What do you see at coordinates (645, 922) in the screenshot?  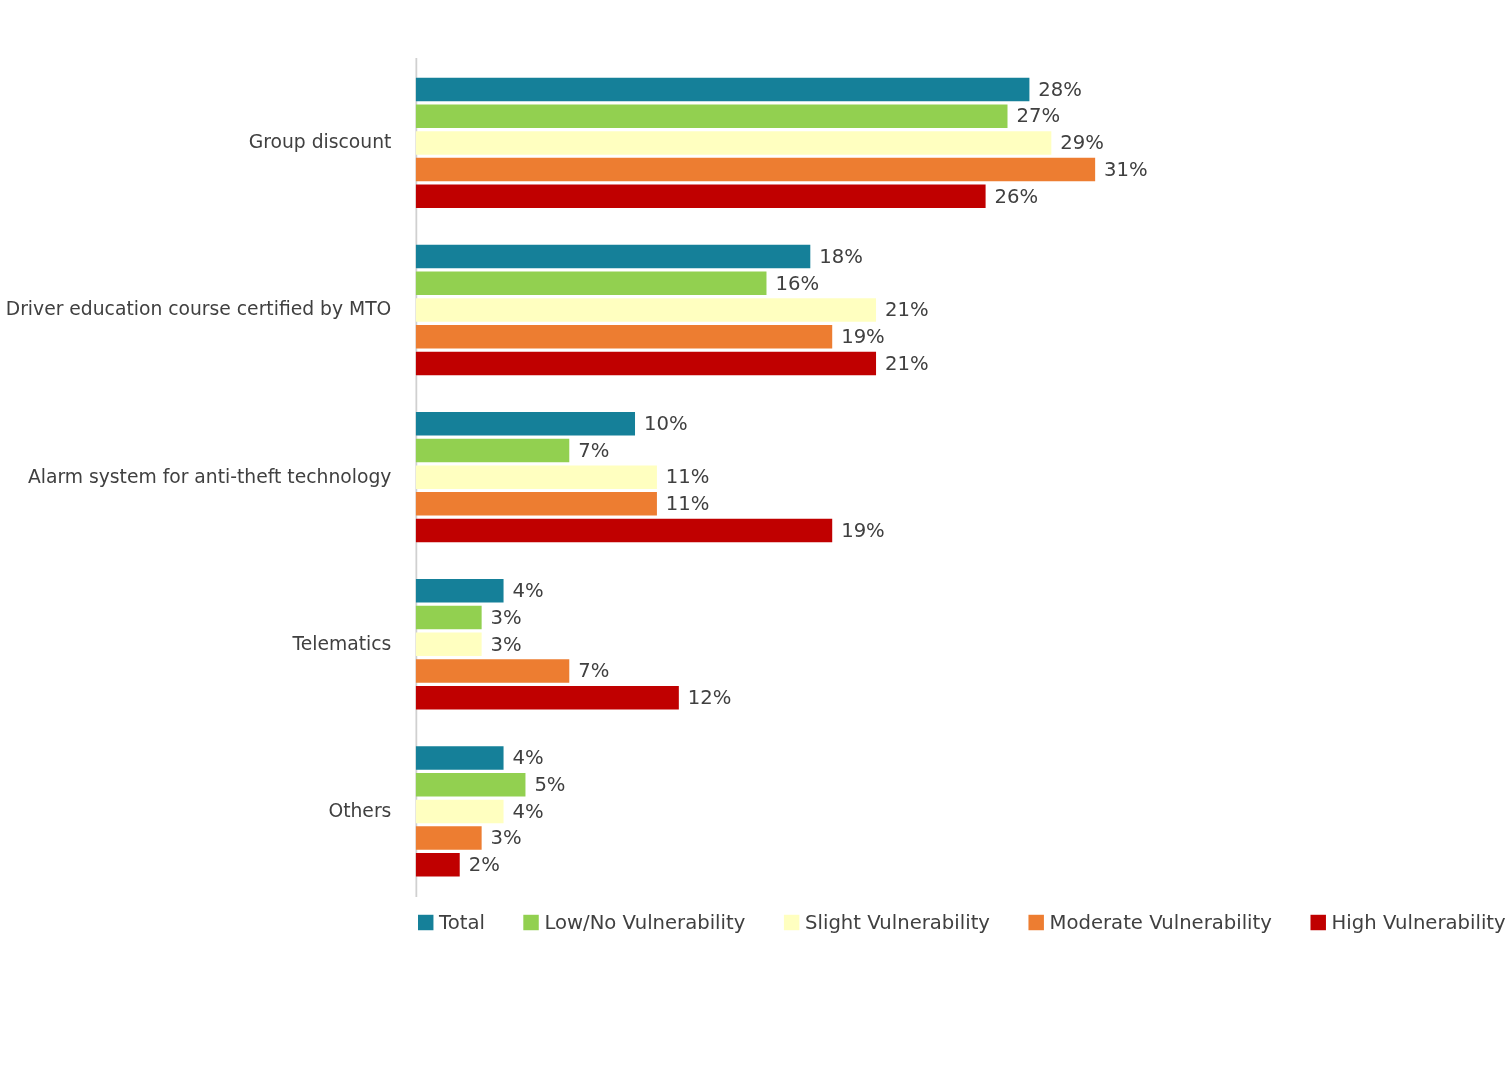 I see `legend-label: Low/No Vulnerability` at bounding box center [645, 922].